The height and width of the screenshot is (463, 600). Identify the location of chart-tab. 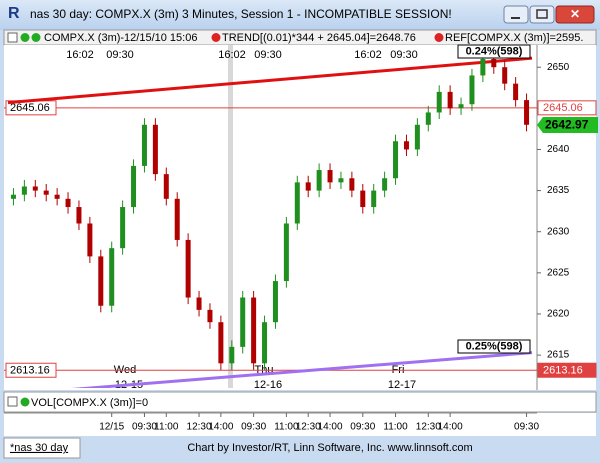
(42, 448).